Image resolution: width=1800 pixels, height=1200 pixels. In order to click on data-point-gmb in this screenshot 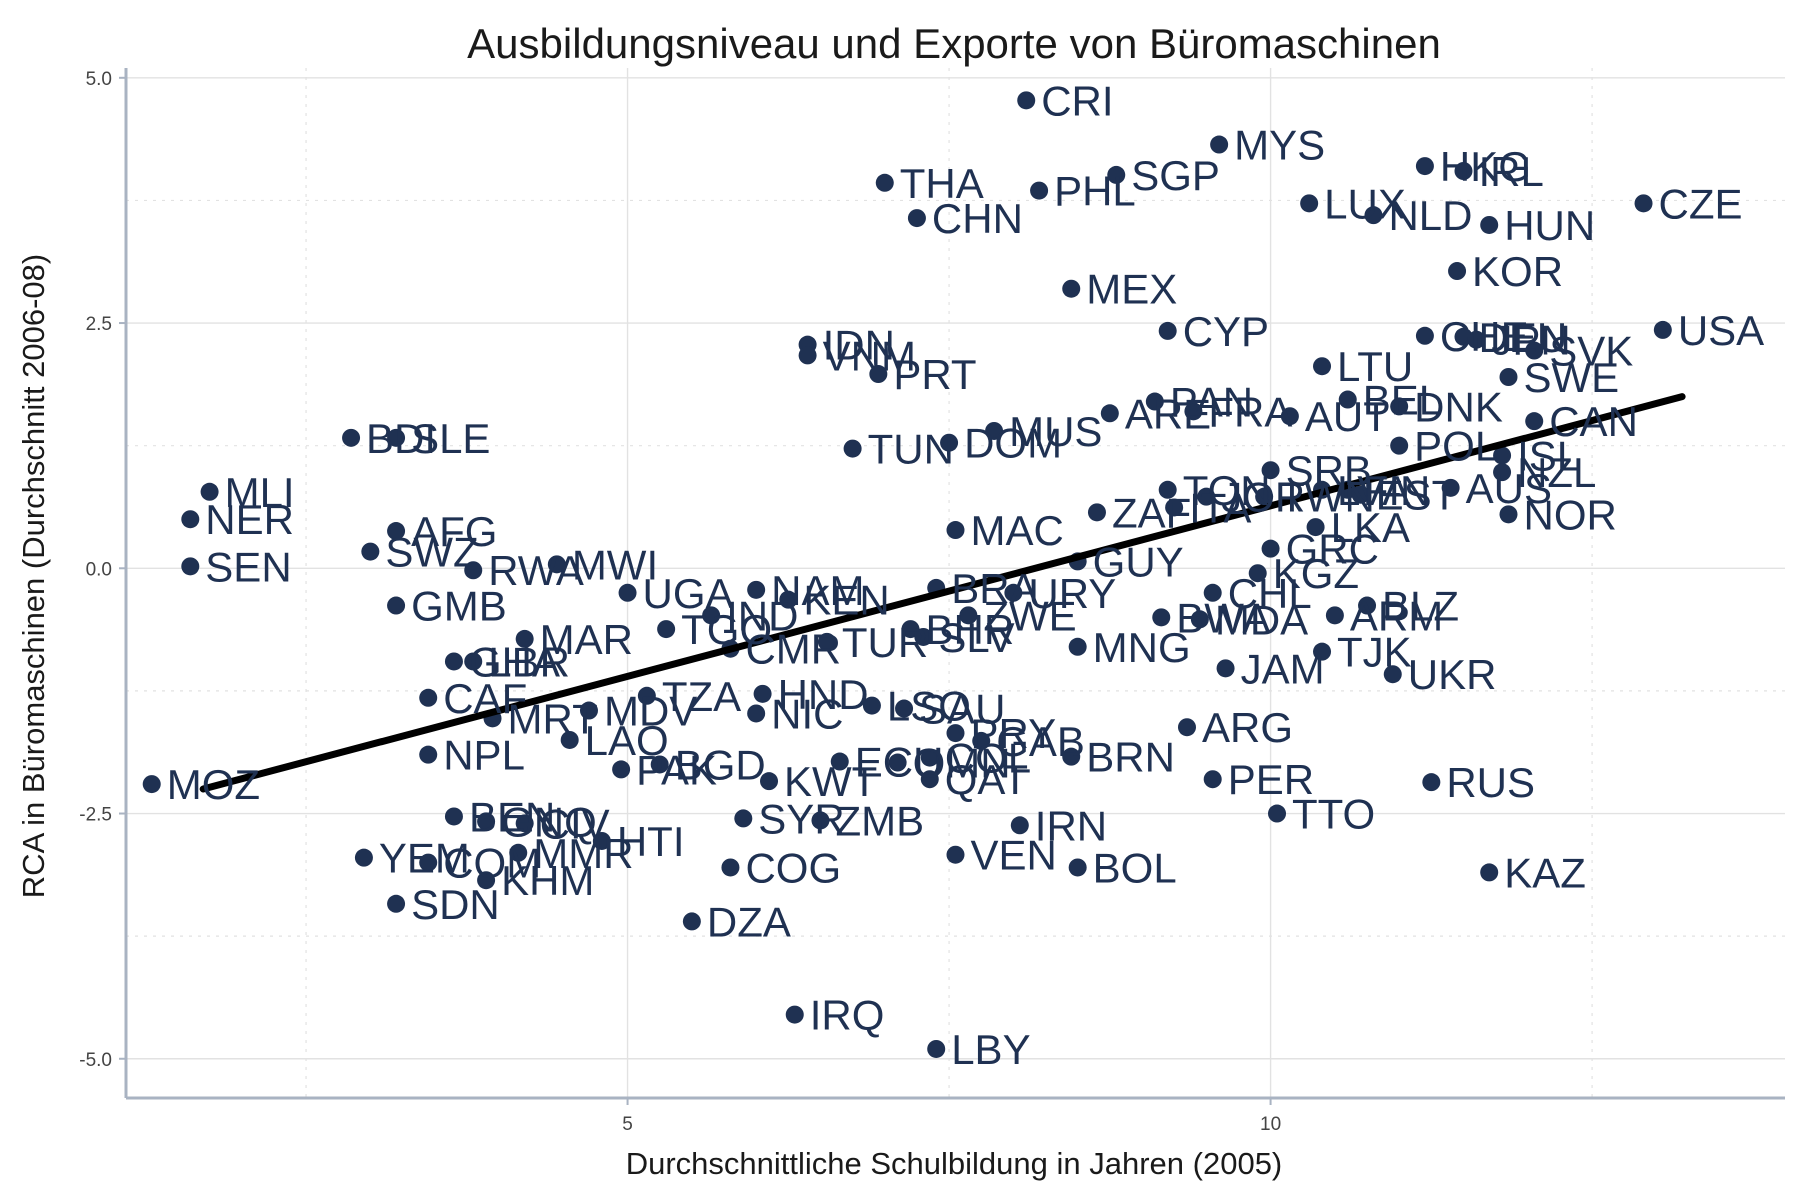, I will do `click(396, 605)`.